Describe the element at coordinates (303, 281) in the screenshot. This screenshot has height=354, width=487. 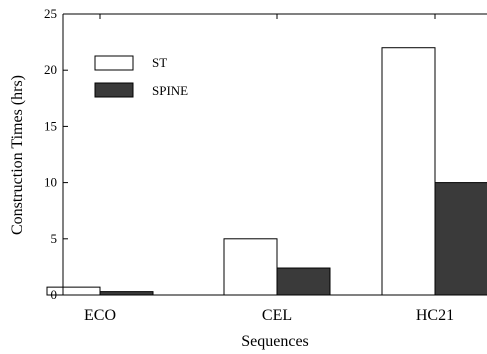
I see `bar-spine-cel` at that location.